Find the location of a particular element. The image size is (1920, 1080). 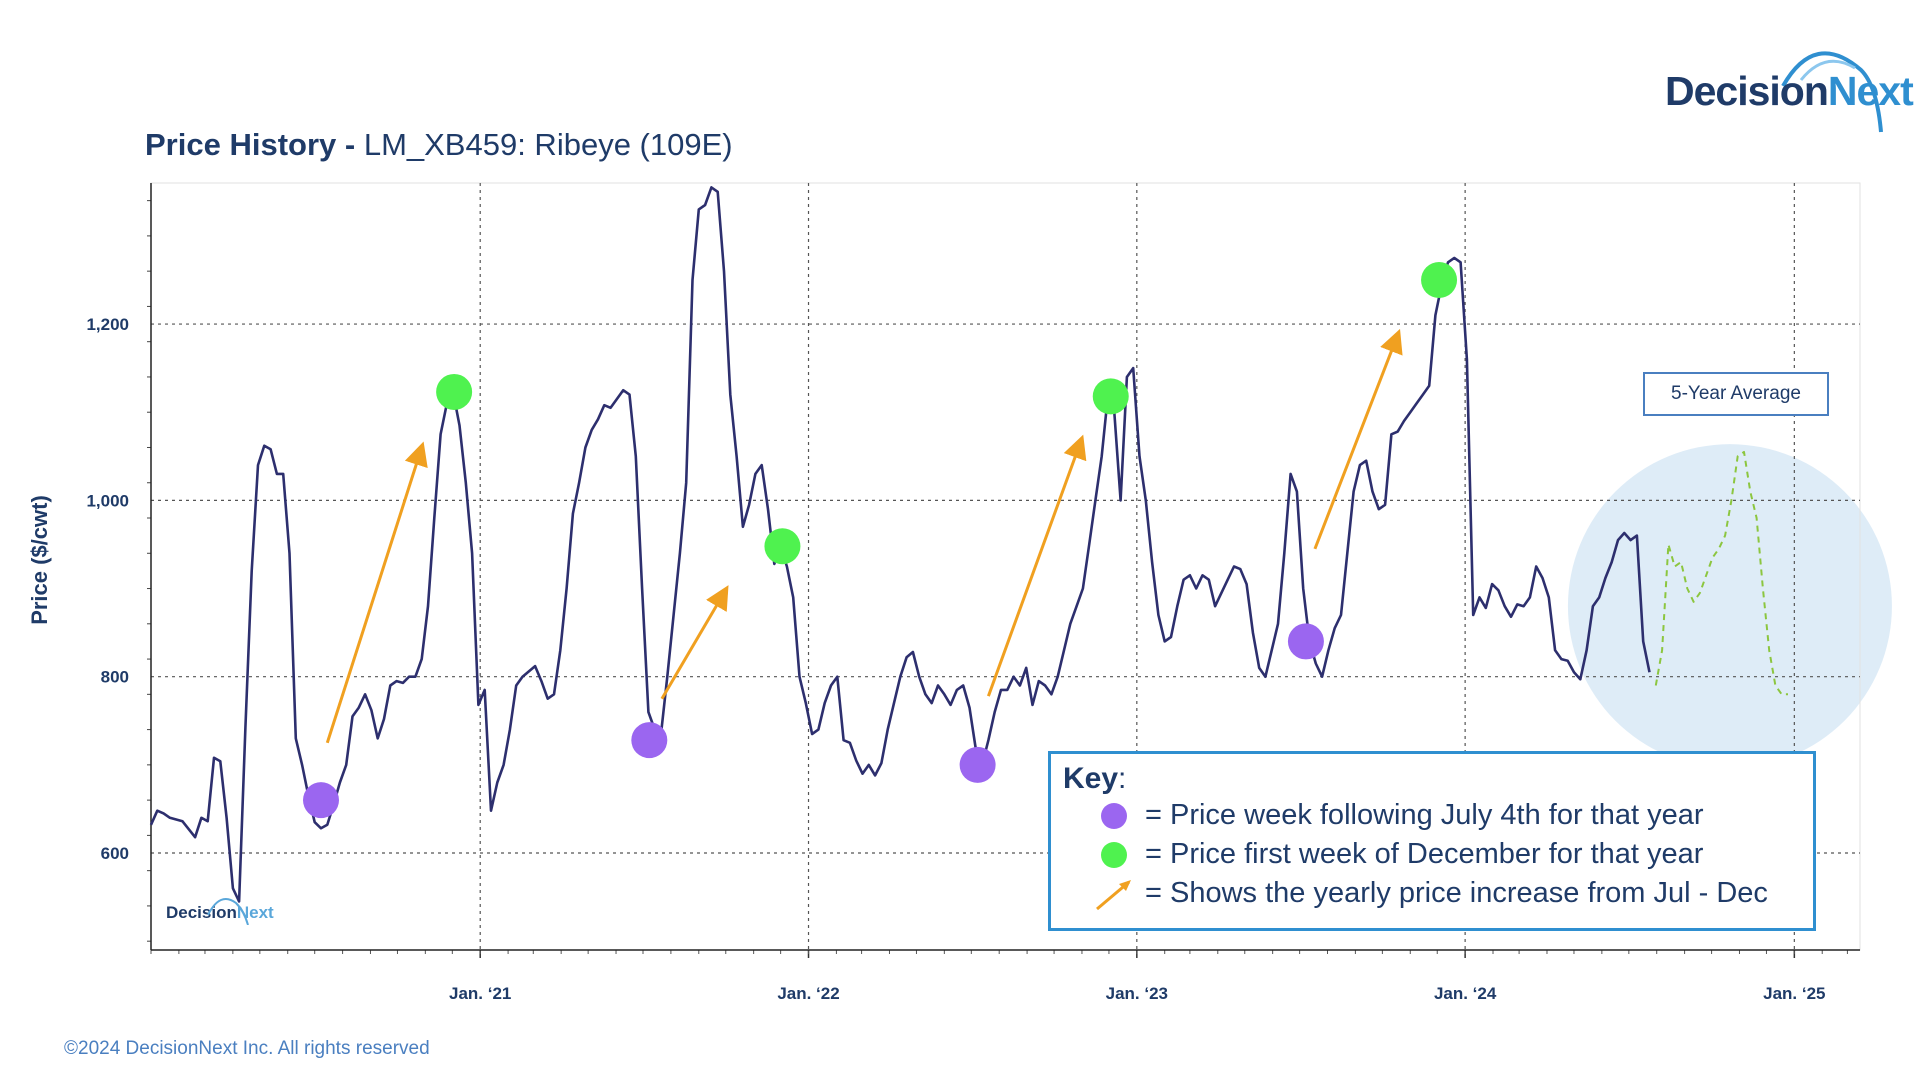

five-year-average-label: 5-Year Average is located at coordinates (1736, 394).